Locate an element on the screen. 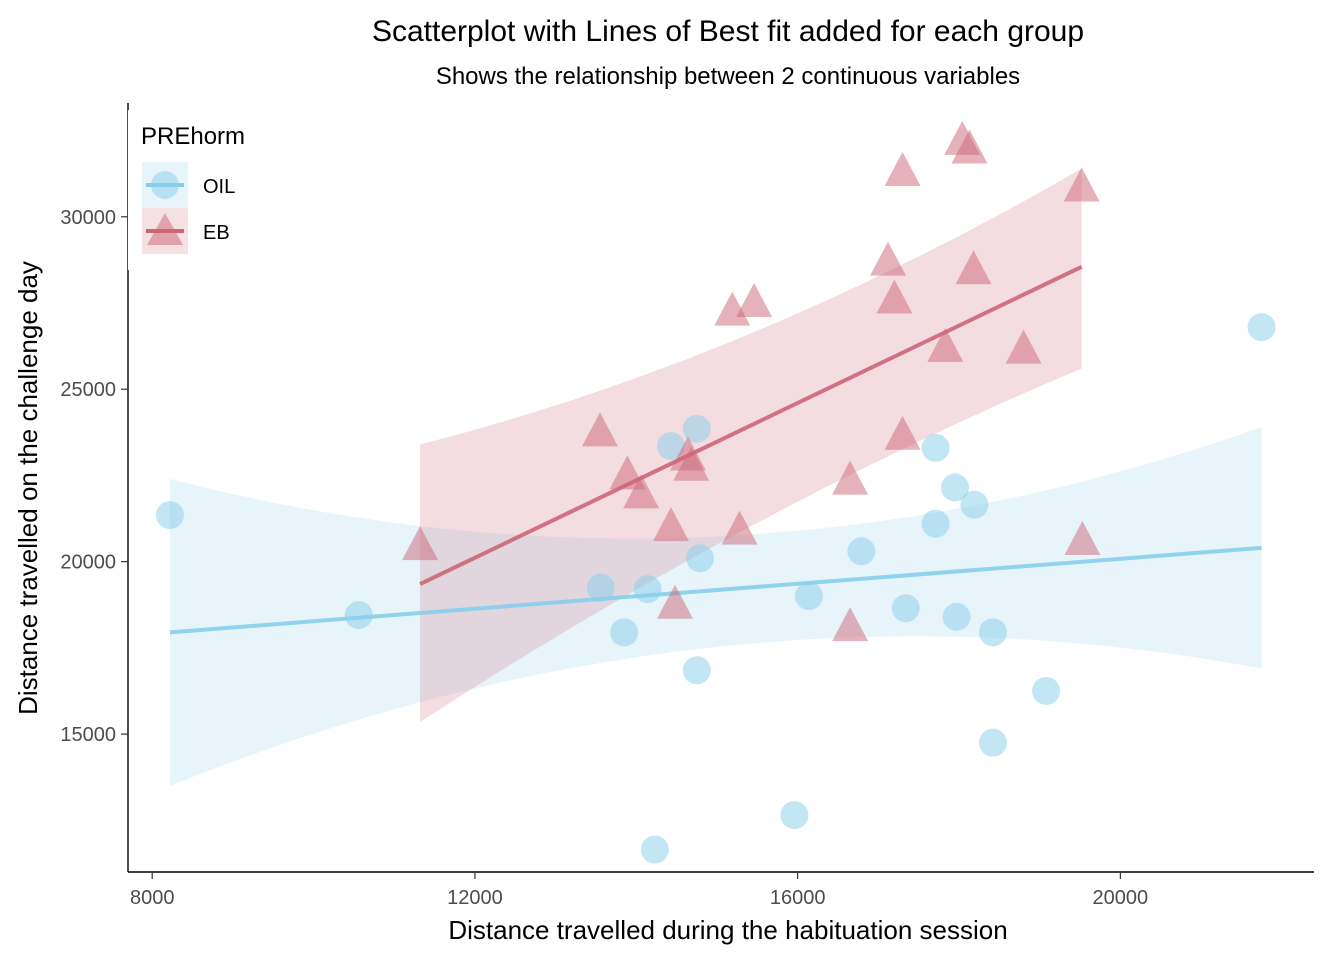  legend-label-eb: EB is located at coordinates (216, 233).